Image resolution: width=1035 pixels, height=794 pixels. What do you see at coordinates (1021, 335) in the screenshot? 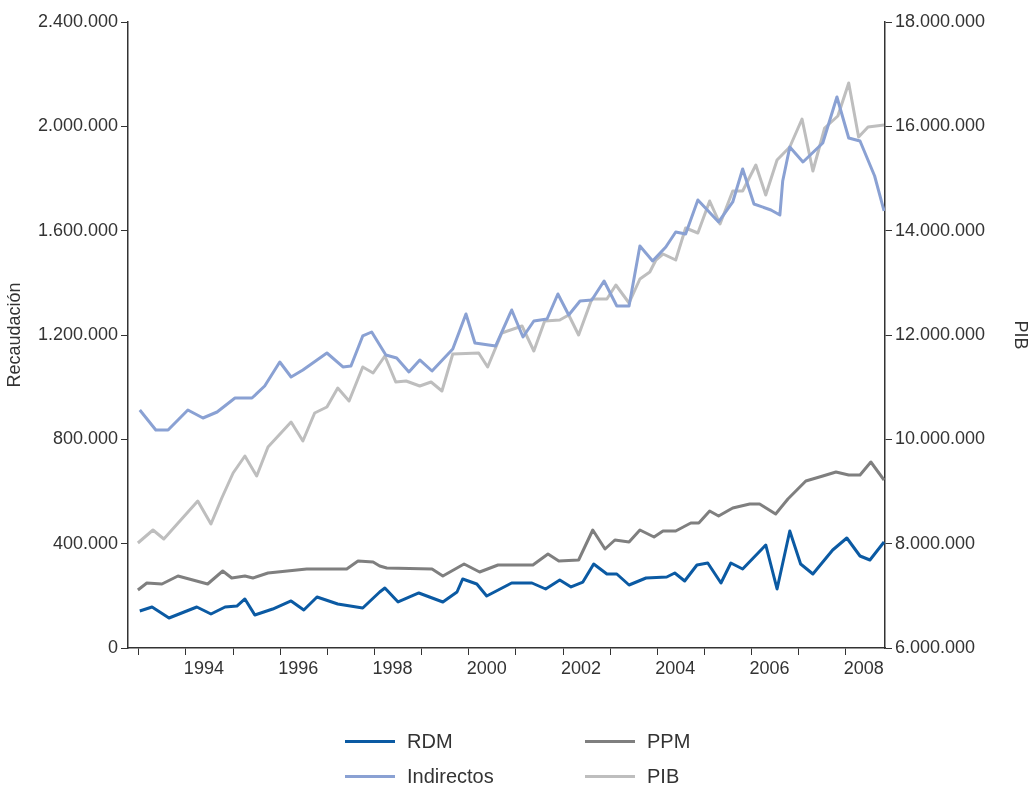
I see `y2-axis-title: PIB` at bounding box center [1021, 335].